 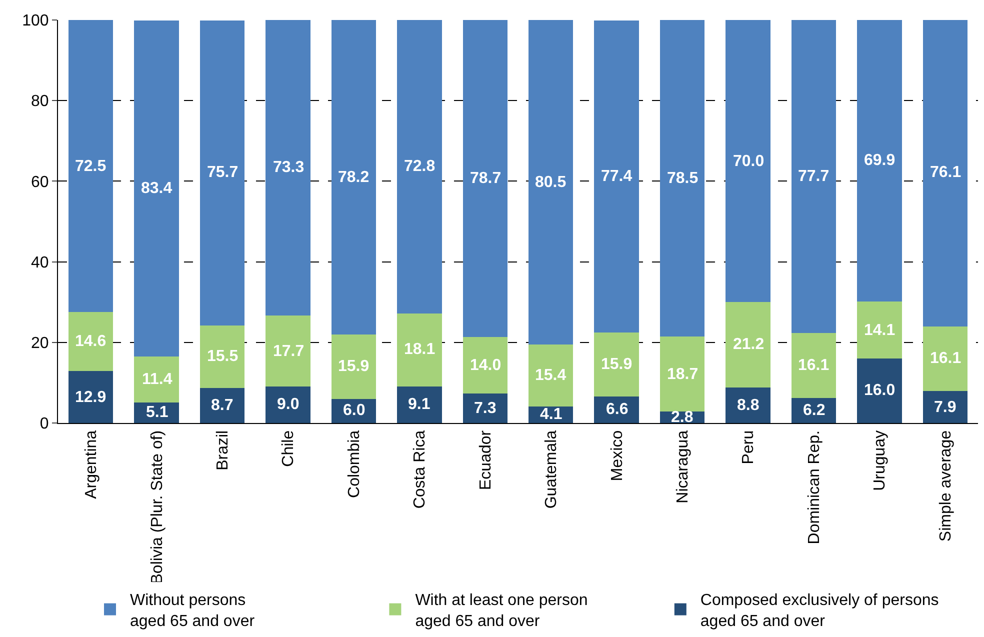 What do you see at coordinates (44, 424) in the screenshot?
I see `y-tick-label: 0` at bounding box center [44, 424].